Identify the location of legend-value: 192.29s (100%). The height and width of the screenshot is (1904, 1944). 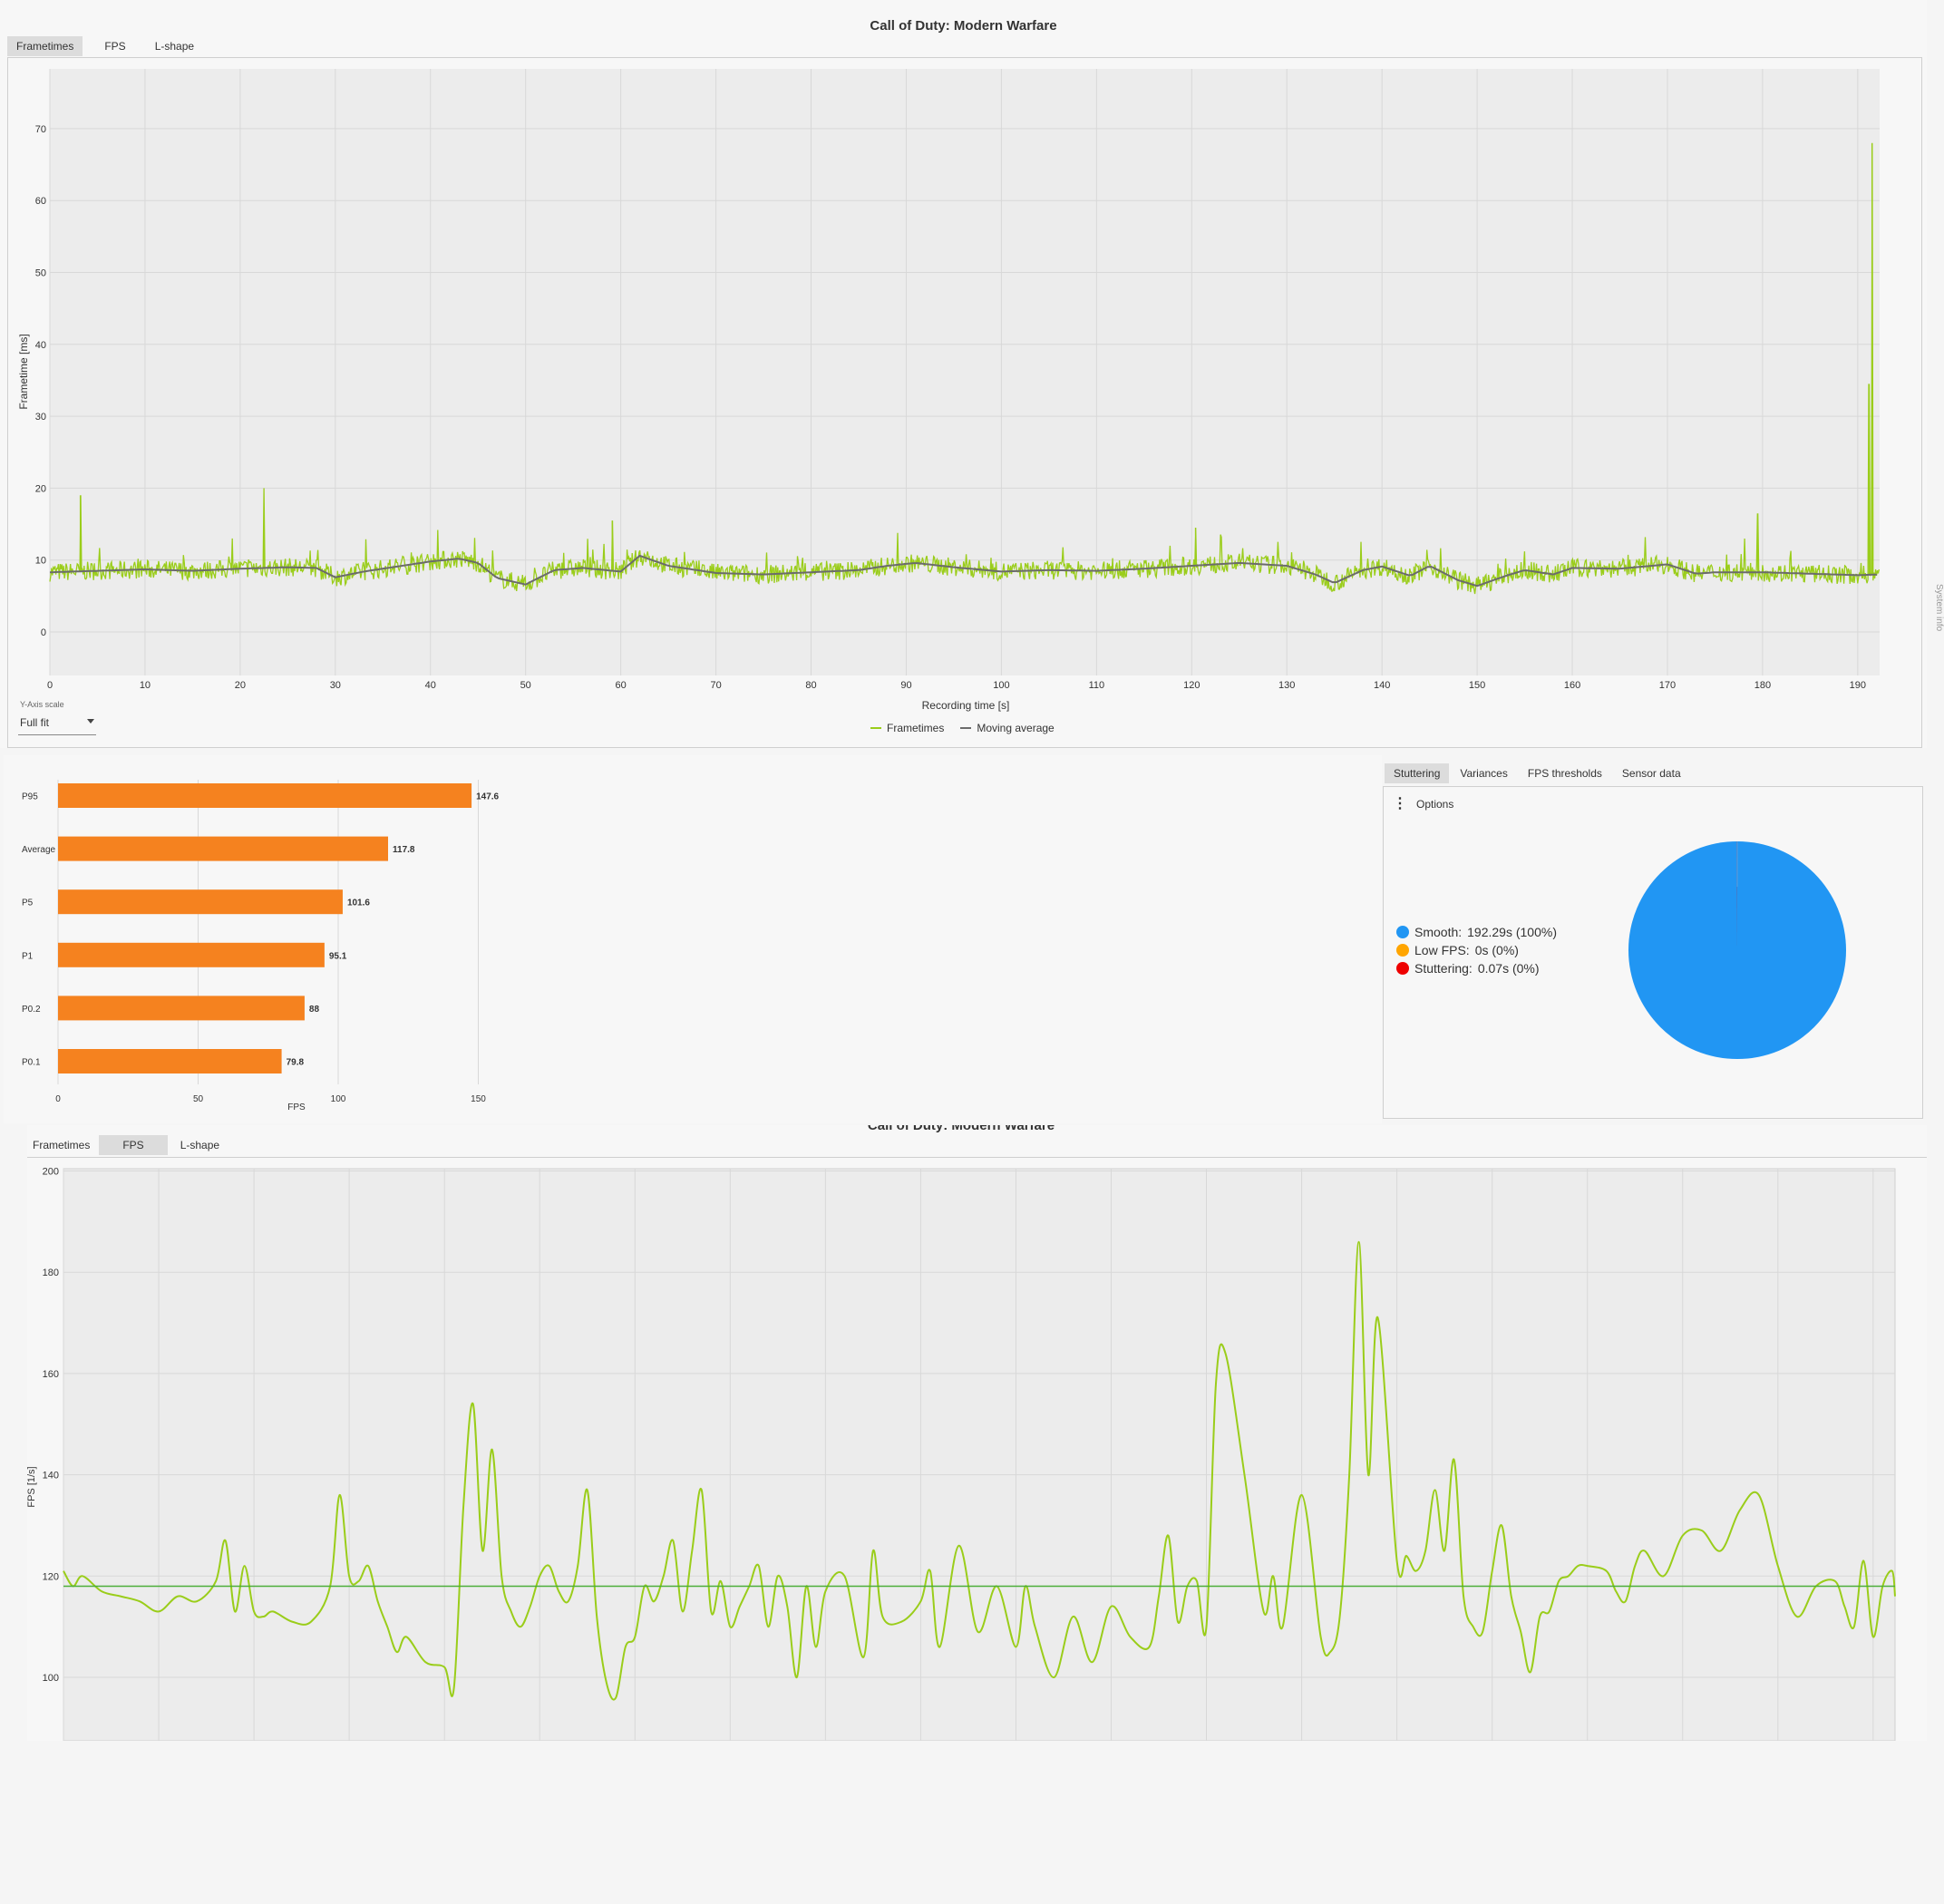
(1512, 932).